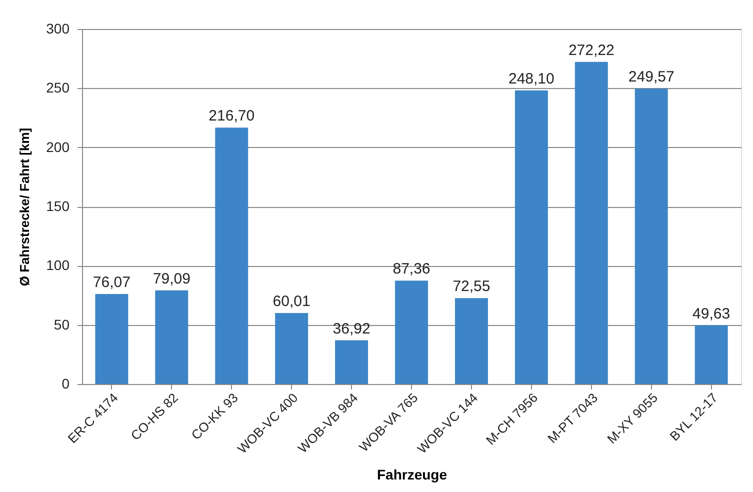  Describe the element at coordinates (531, 79) in the screenshot. I see `data-label: 248,10` at that location.